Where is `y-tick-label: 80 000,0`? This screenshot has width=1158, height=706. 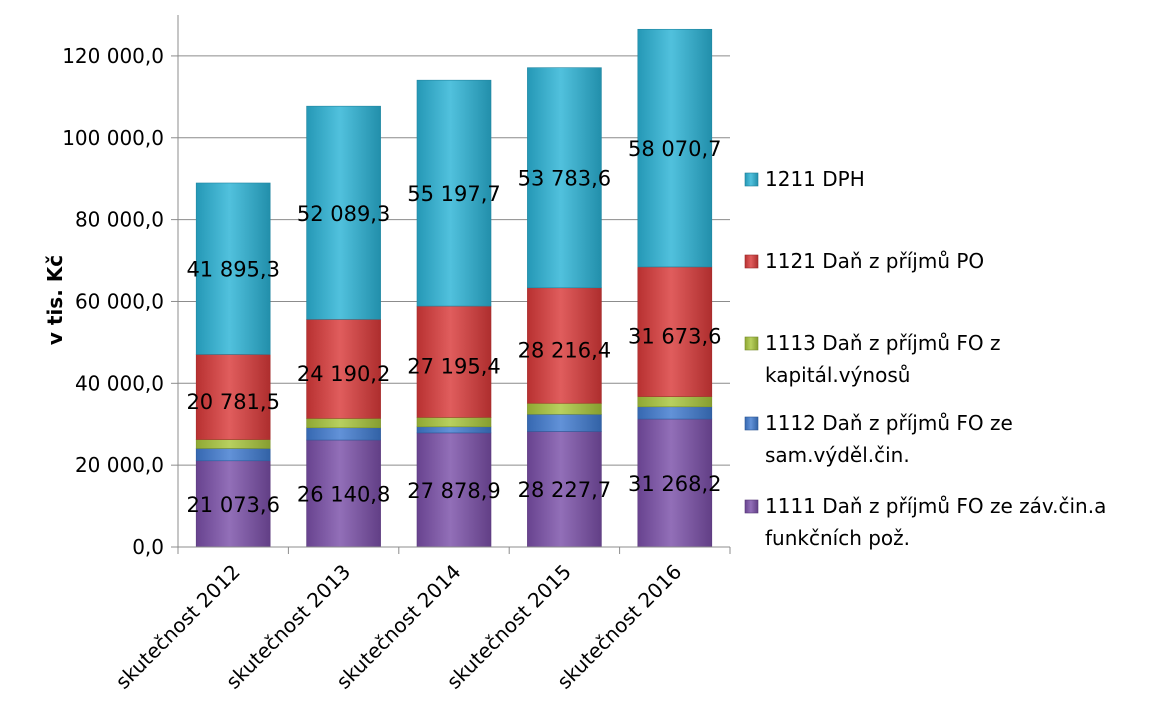 y-tick-label: 80 000,0 is located at coordinates (119, 220).